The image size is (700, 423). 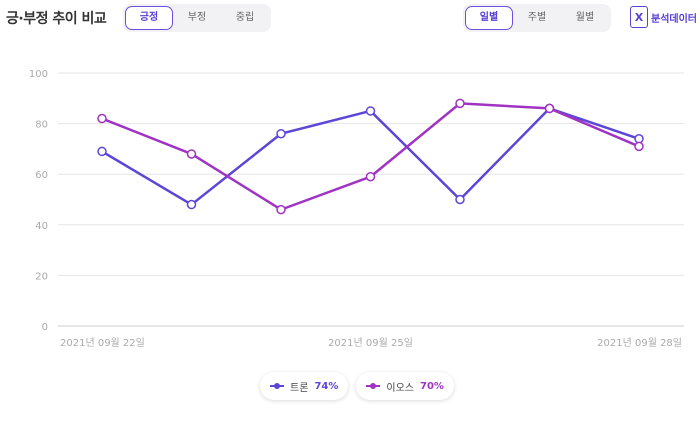 I want to click on tab-positive: 긍정, so click(x=149, y=18).